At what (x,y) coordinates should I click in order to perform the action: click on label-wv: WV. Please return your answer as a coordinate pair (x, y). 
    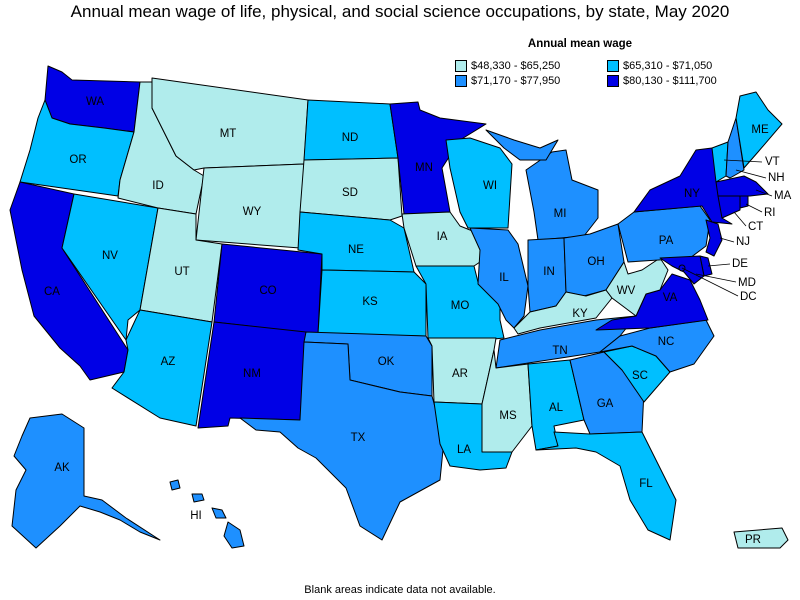
    Looking at the image, I should click on (626, 291).